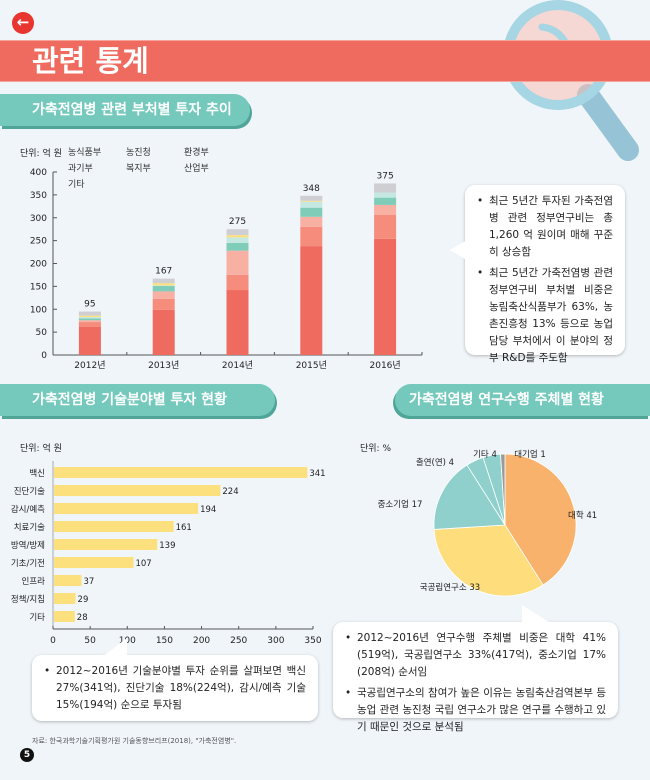 This screenshot has width=650, height=780. What do you see at coordinates (503, 489) in the screenshot?
I see `pie-slice` at bounding box center [503, 489].